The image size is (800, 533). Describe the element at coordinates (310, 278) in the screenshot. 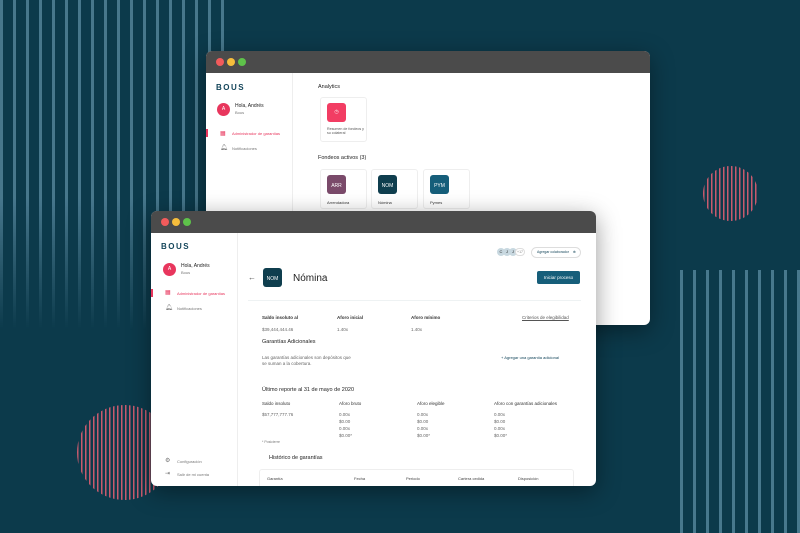

I see `page-title: Nómina` at that location.